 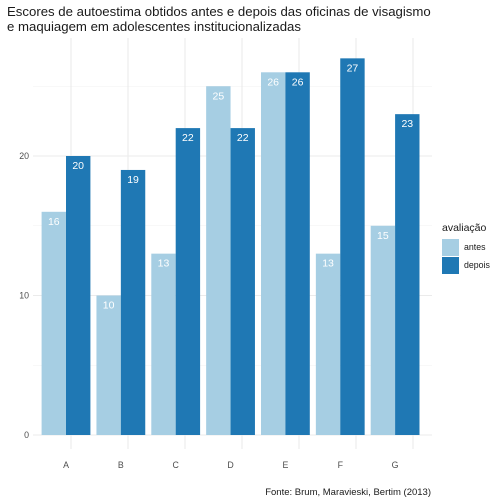 I want to click on data-label-depois: 26, so click(x=298, y=82).